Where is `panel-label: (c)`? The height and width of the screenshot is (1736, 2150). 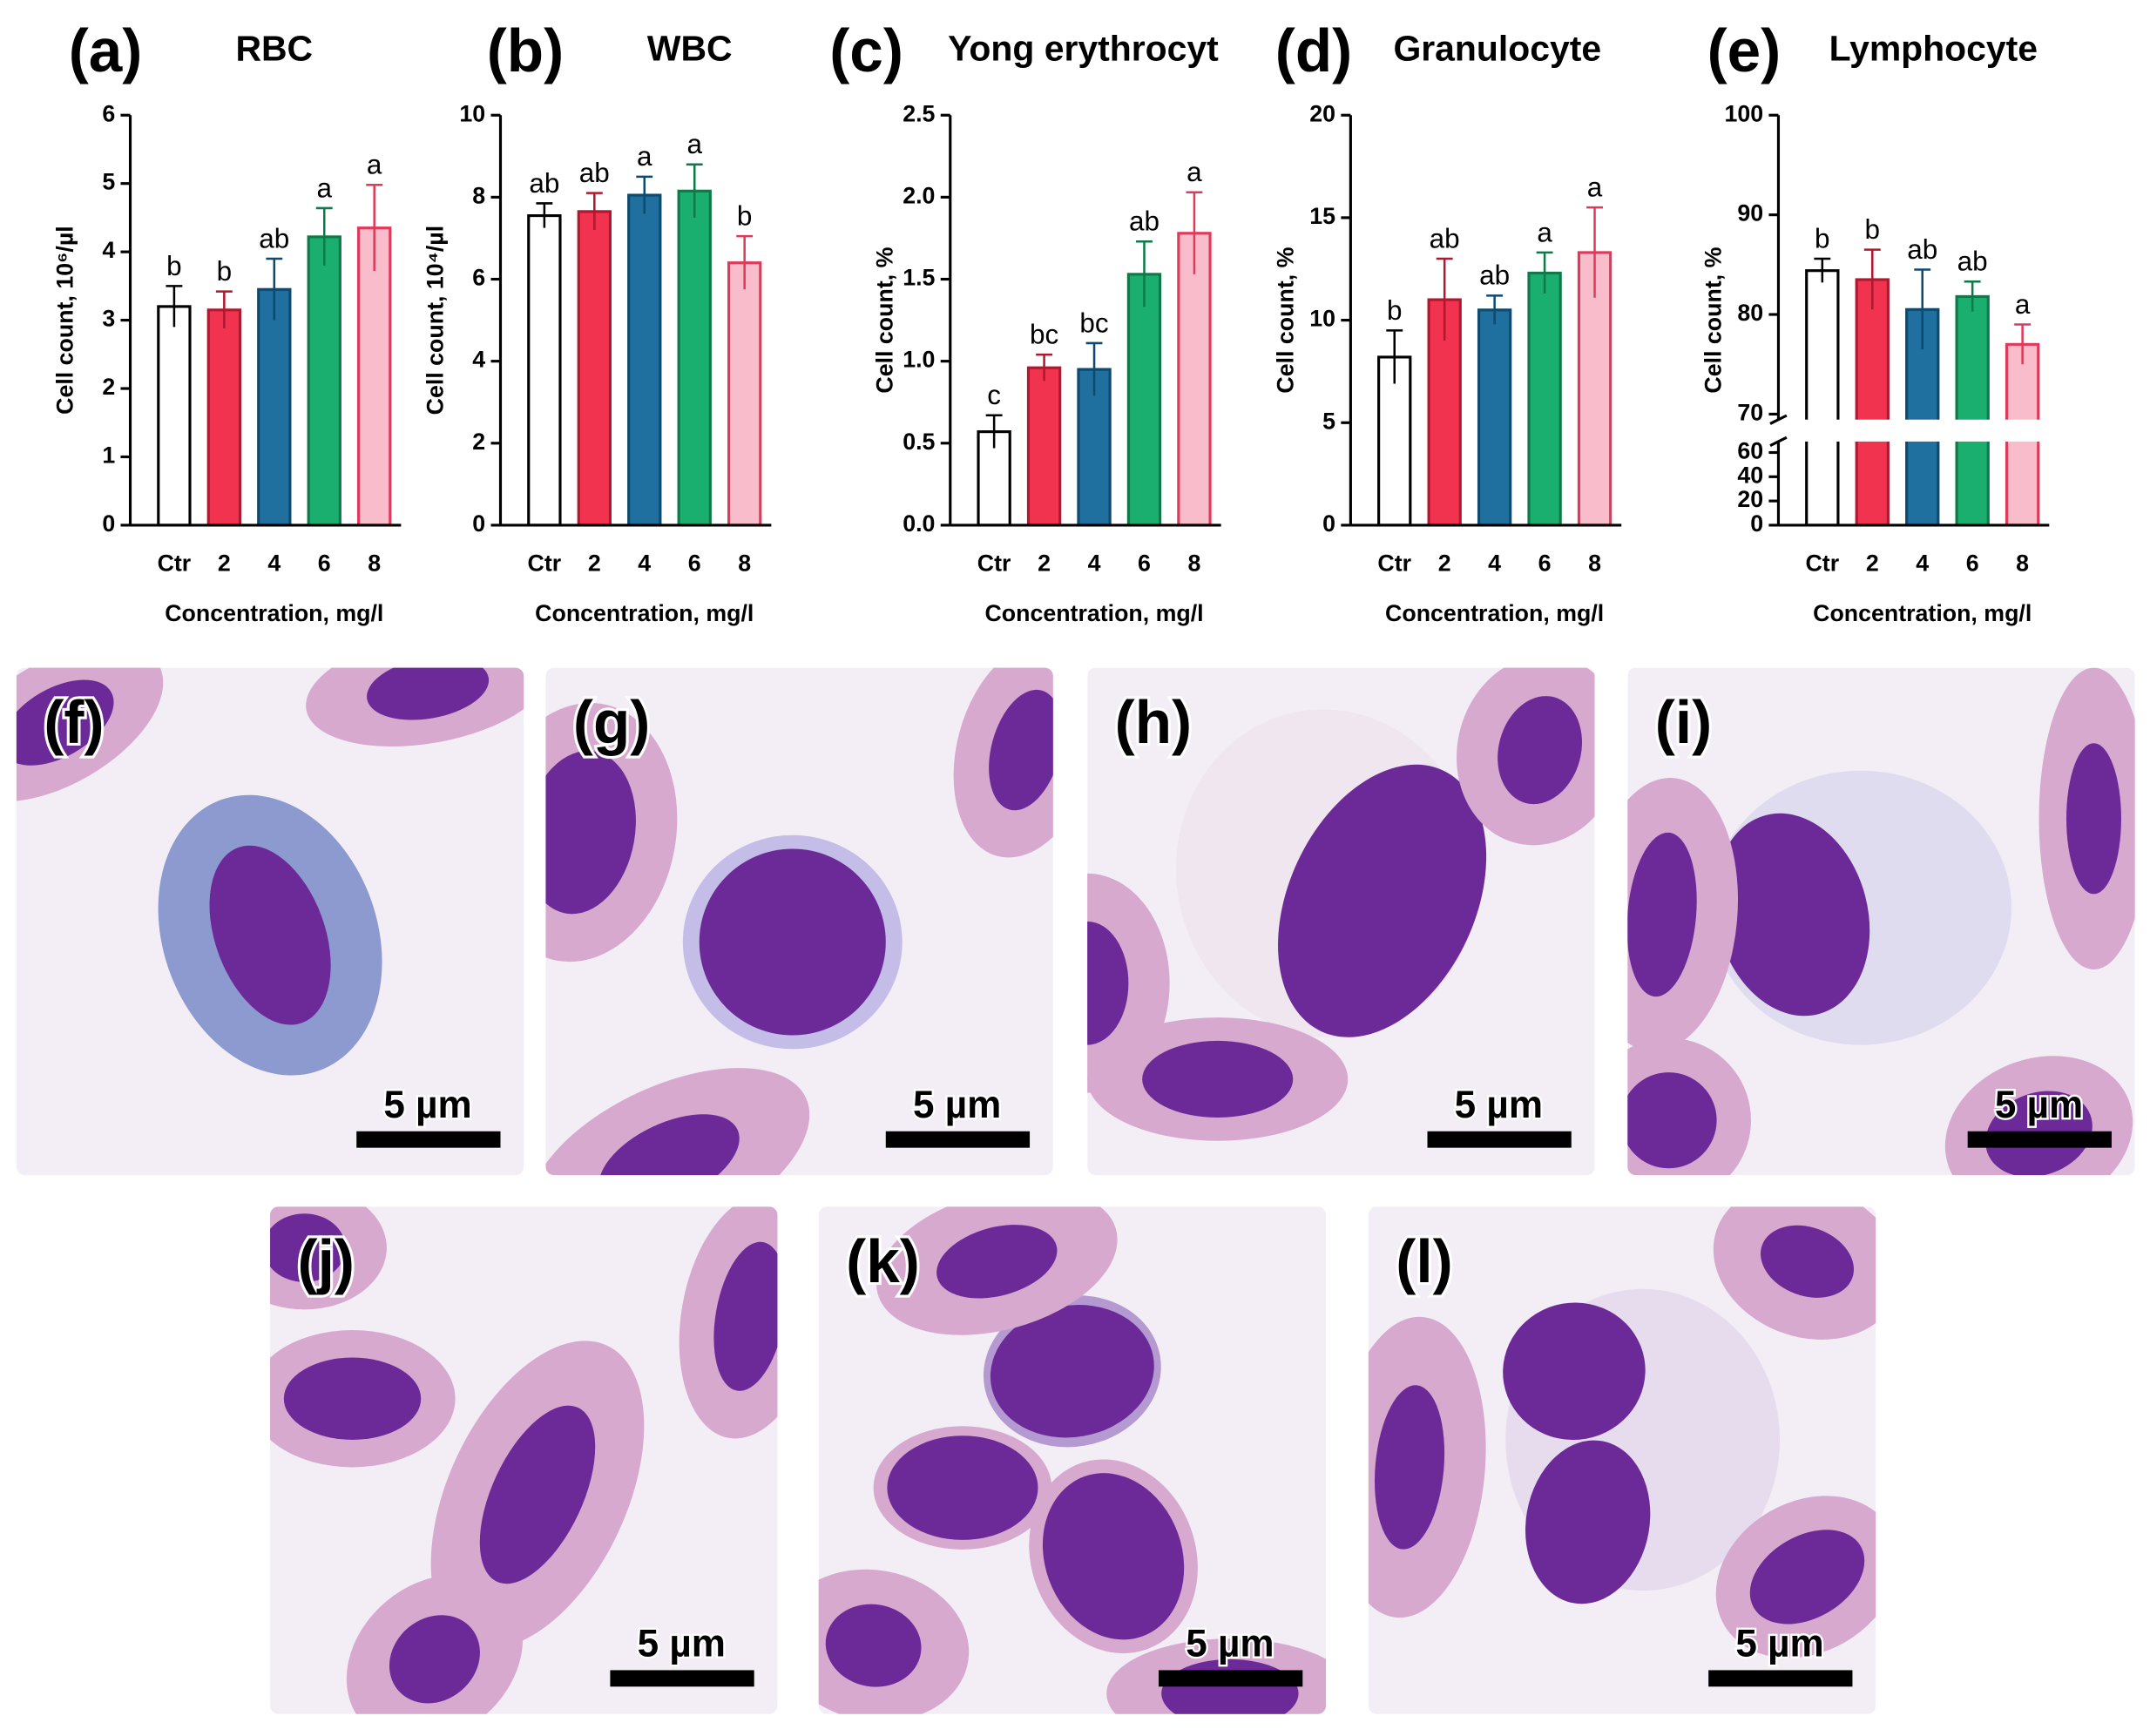 panel-label: (c) is located at coordinates (866, 50).